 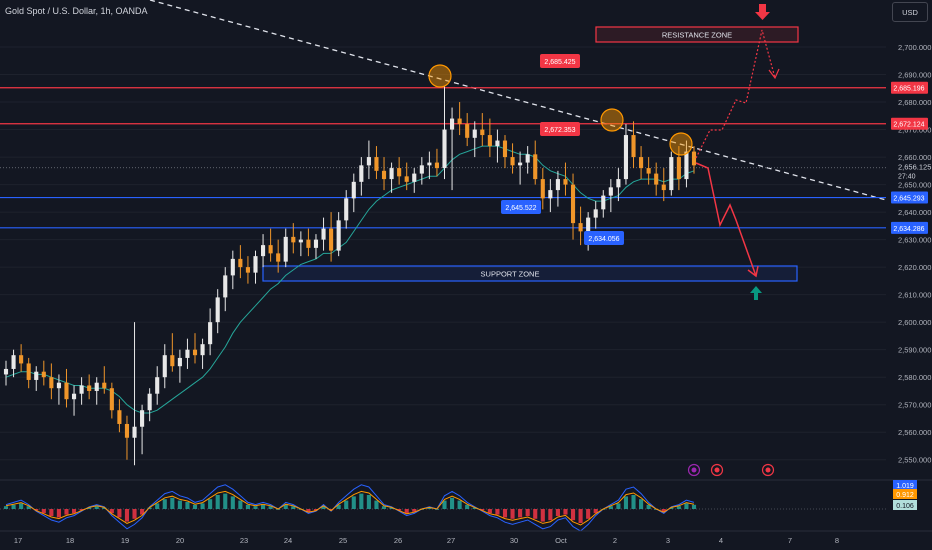 I want to click on currency-button: USD, so click(x=910, y=12).